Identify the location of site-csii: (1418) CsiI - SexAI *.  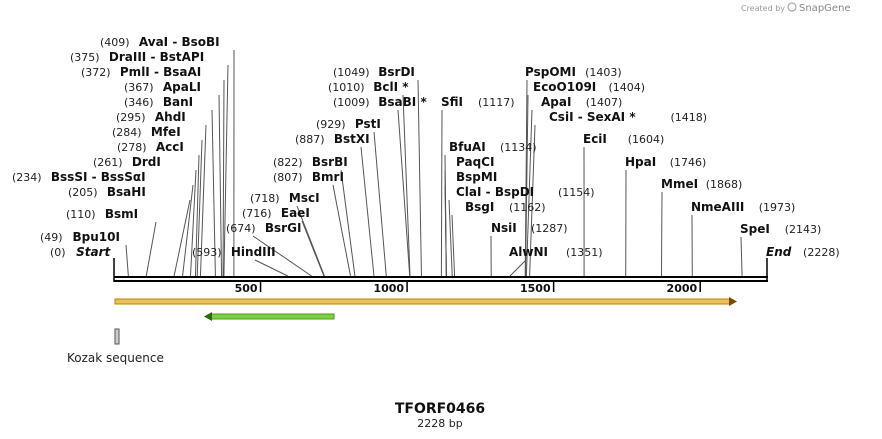
(628, 117).